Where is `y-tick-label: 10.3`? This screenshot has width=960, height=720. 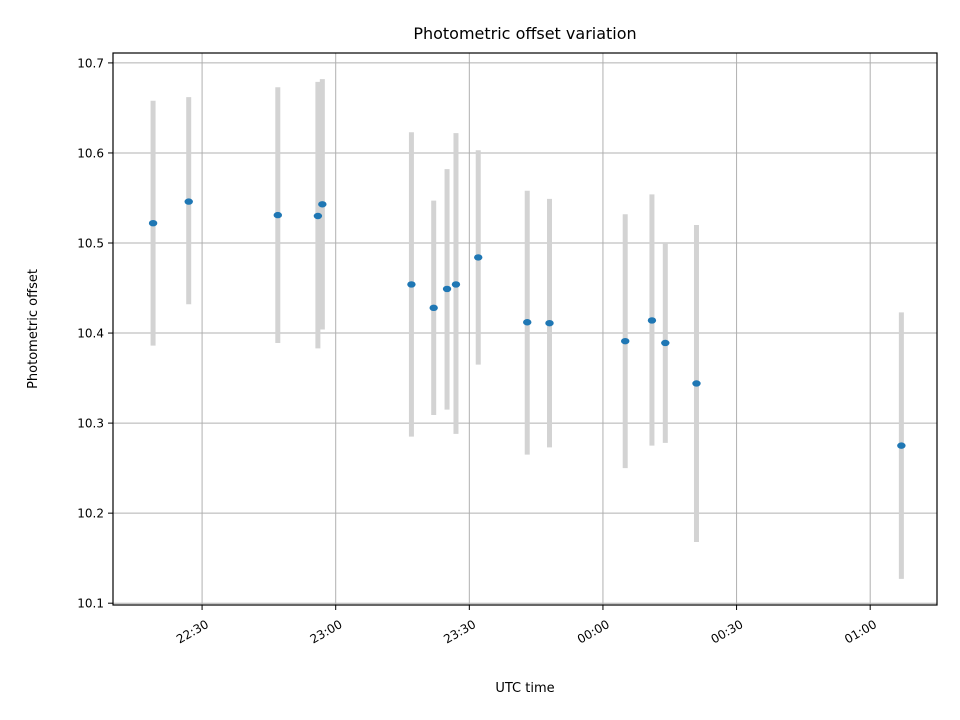 y-tick-label: 10.3 is located at coordinates (90, 424).